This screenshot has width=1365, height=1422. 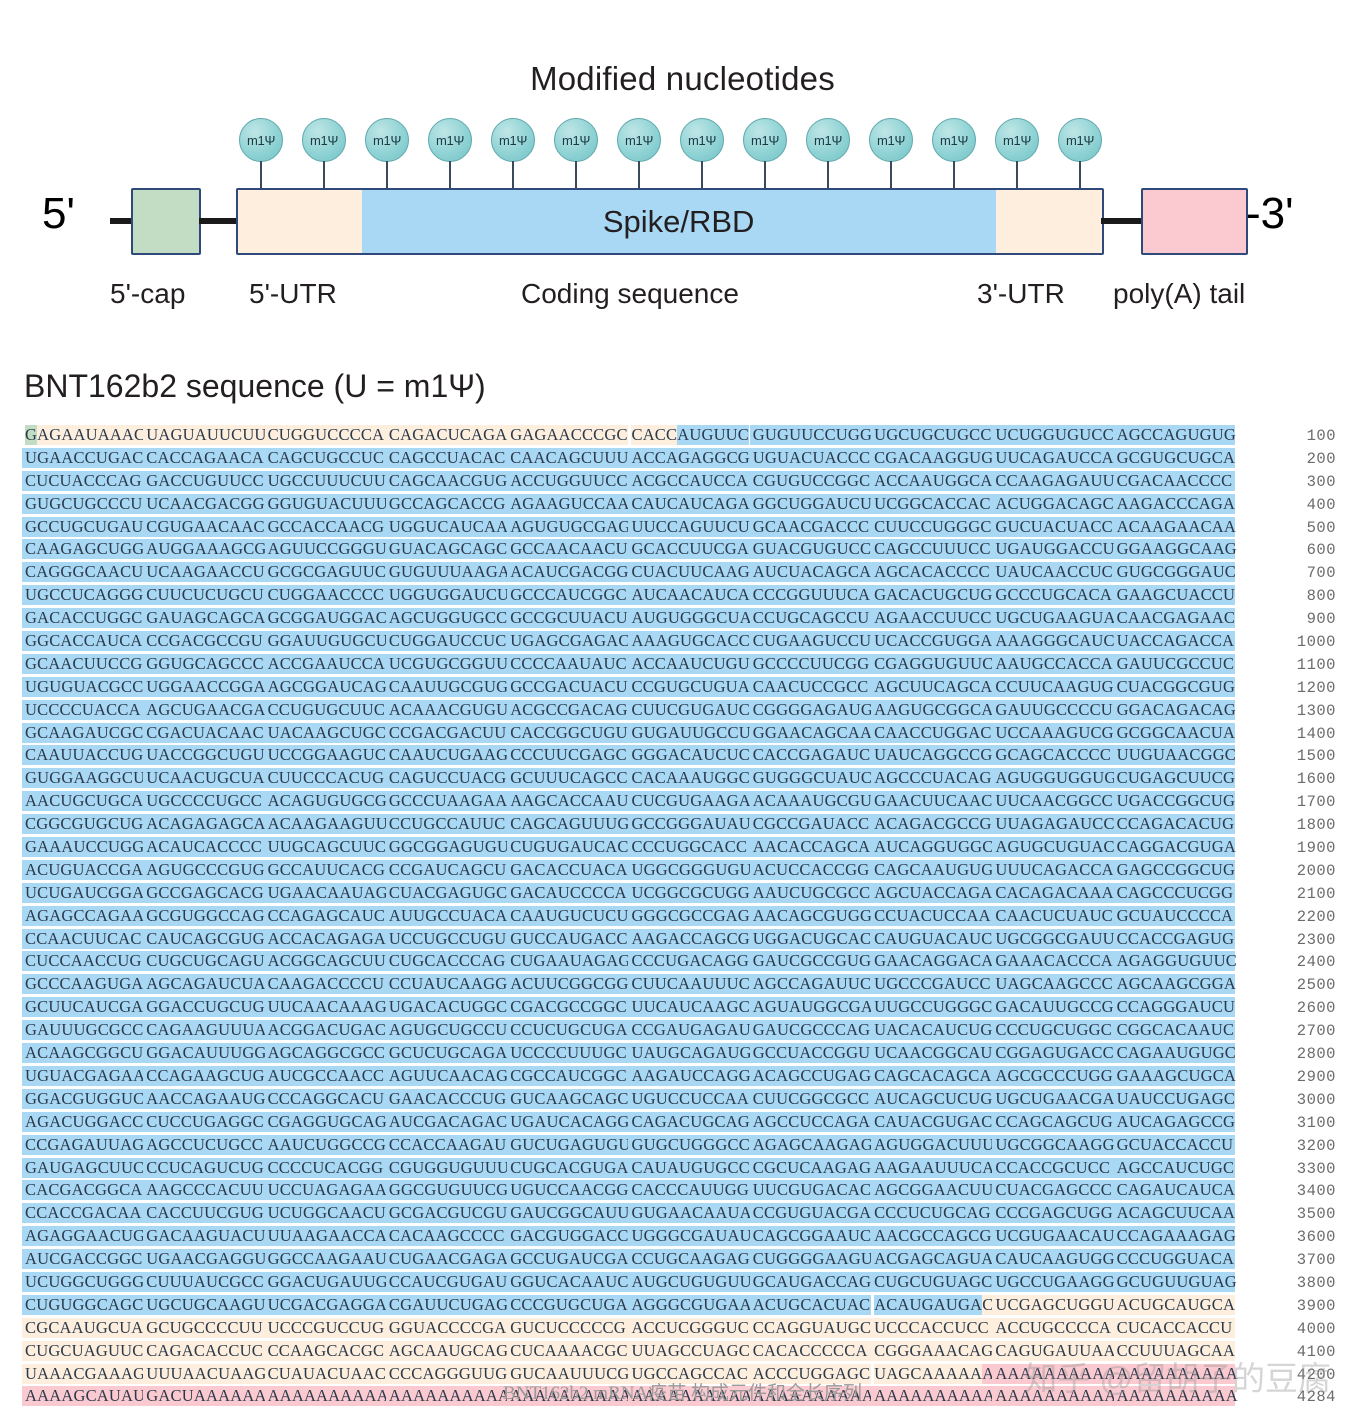 I want to click on sequence-chunk: UGCGGCGAUU, so click(x=1053, y=938).